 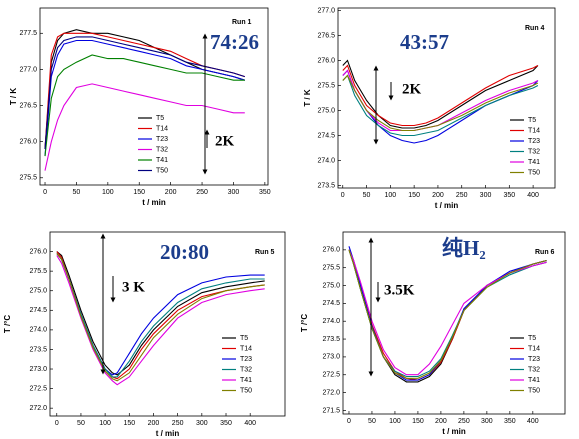 What do you see at coordinates (331, 410) in the screenshot?
I see `y-tick-label: 271.5` at bounding box center [331, 410].